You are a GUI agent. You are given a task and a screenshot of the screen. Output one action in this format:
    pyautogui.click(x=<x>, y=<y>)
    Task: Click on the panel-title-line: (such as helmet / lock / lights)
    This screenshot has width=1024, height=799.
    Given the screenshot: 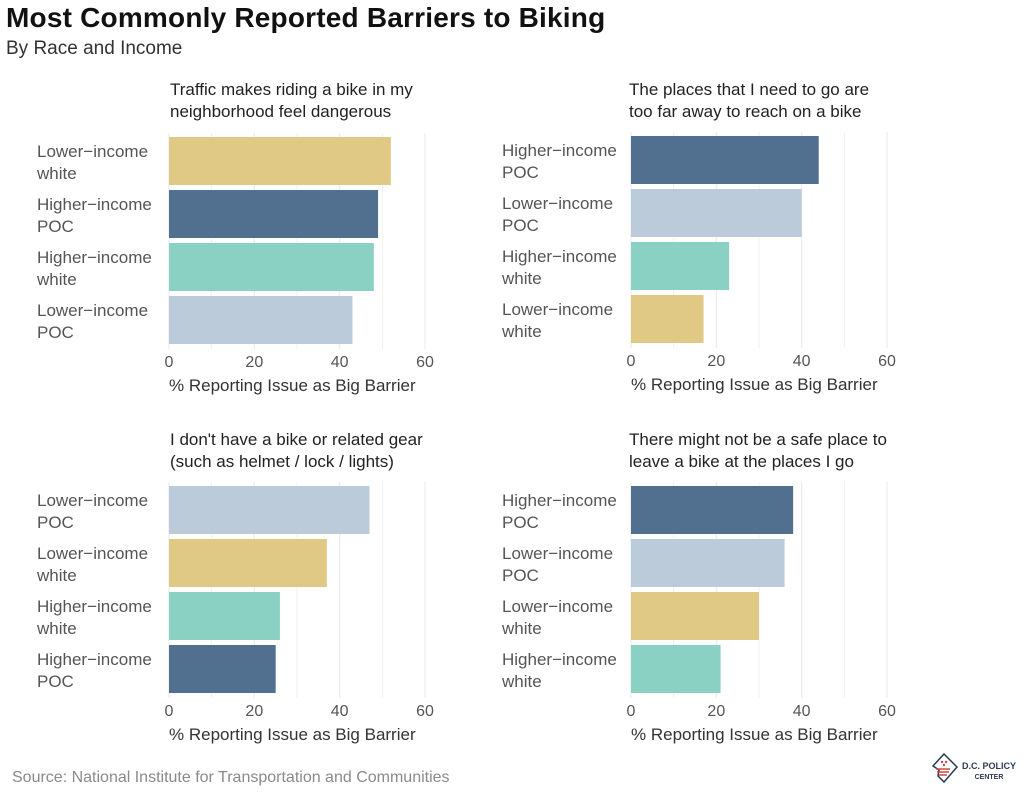 What is the action you would take?
    pyautogui.click(x=282, y=461)
    